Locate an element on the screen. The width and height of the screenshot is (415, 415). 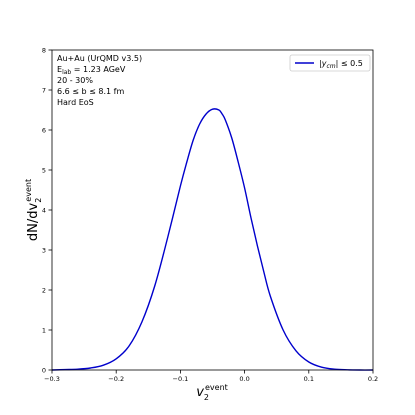
x-axis-label: v2event is located at coordinates (212, 392).